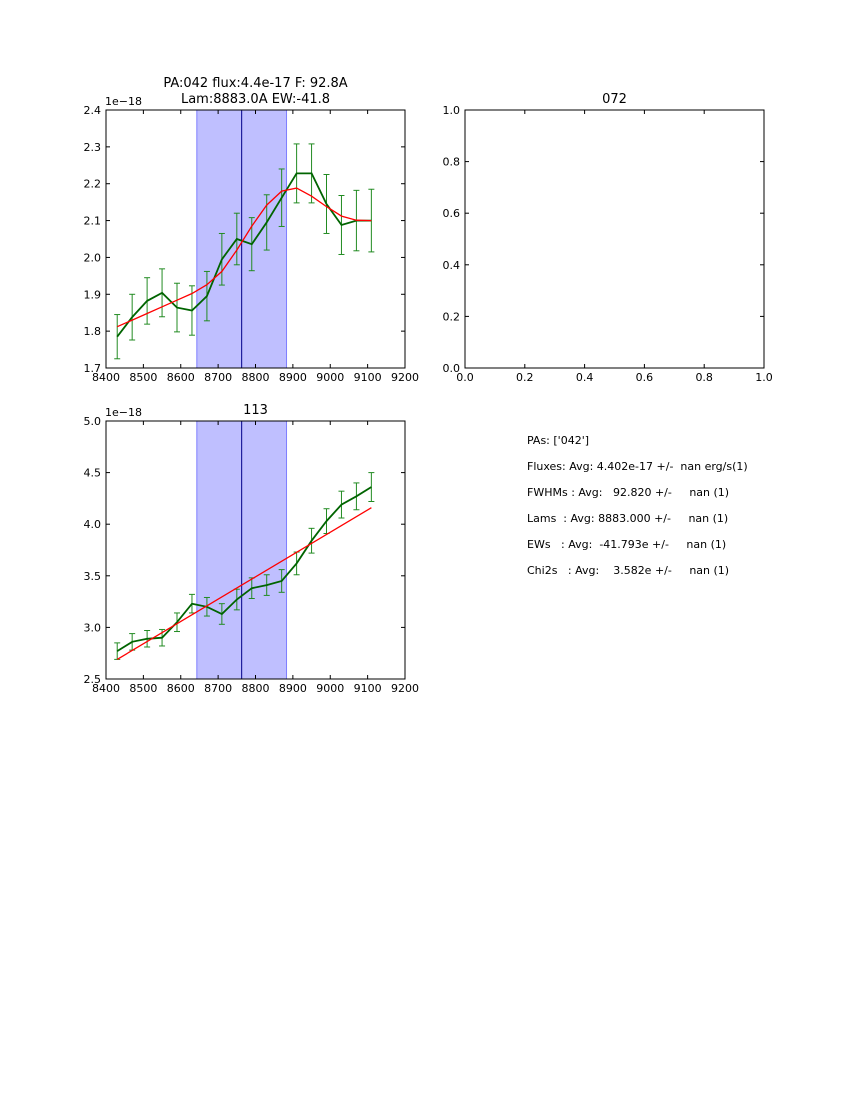  What do you see at coordinates (525, 377) in the screenshot?
I see `x-tick-label: 0.2` at bounding box center [525, 377].